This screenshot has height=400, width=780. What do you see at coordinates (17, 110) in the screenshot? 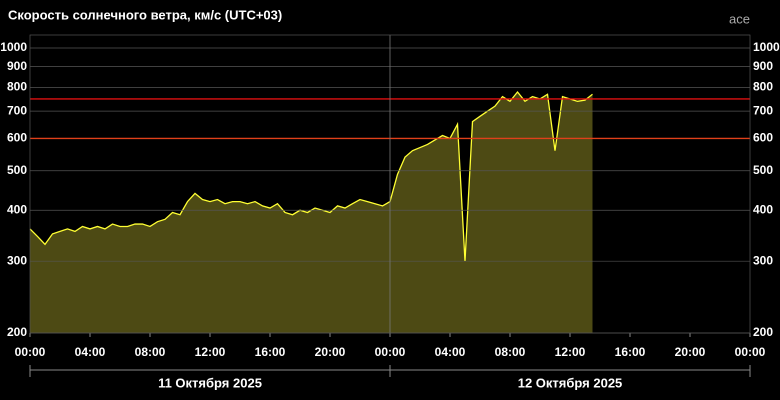
I see `y-tick-label: 700` at bounding box center [17, 110].